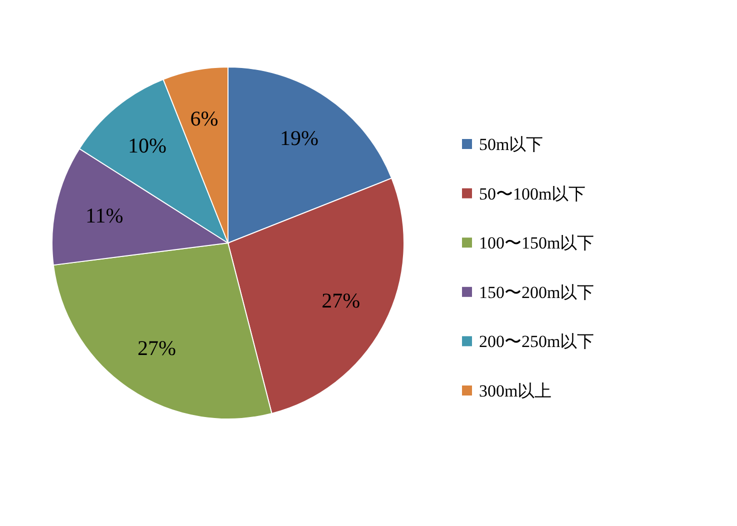 This screenshot has height=526, width=737. I want to click on data-label: 11%, so click(104, 215).